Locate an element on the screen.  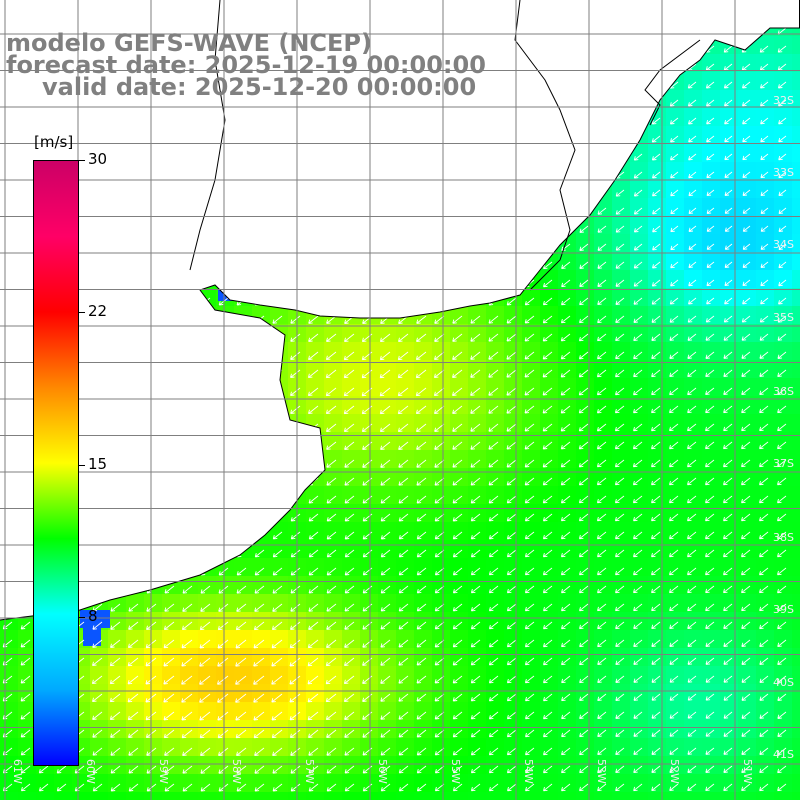
lat-label-38s: 38S is located at coordinates (783, 537).